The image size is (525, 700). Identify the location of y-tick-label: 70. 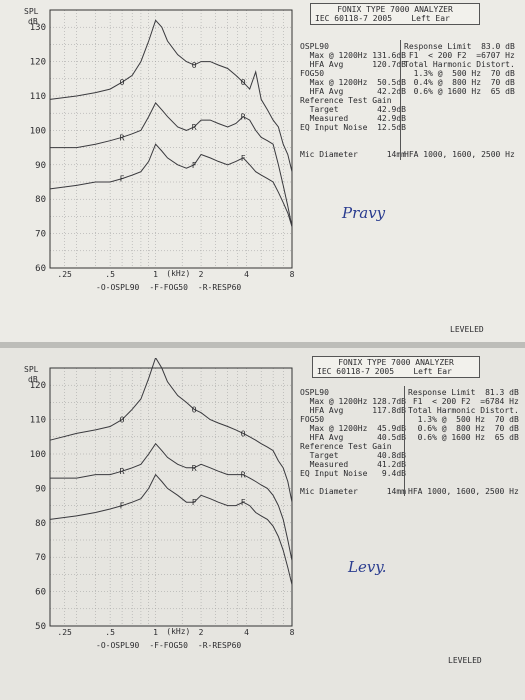
(40, 558).